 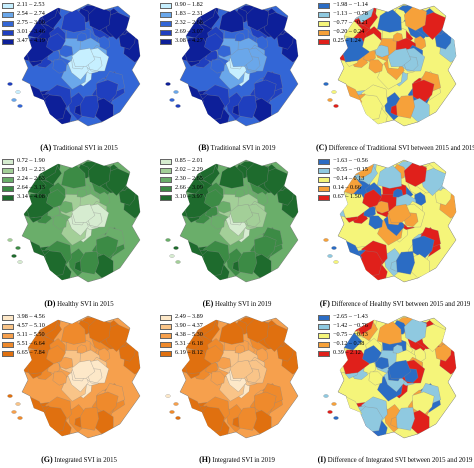 What do you see at coordinates (46, 147) in the screenshot?
I see `panel-letter: (A)` at bounding box center [46, 147].